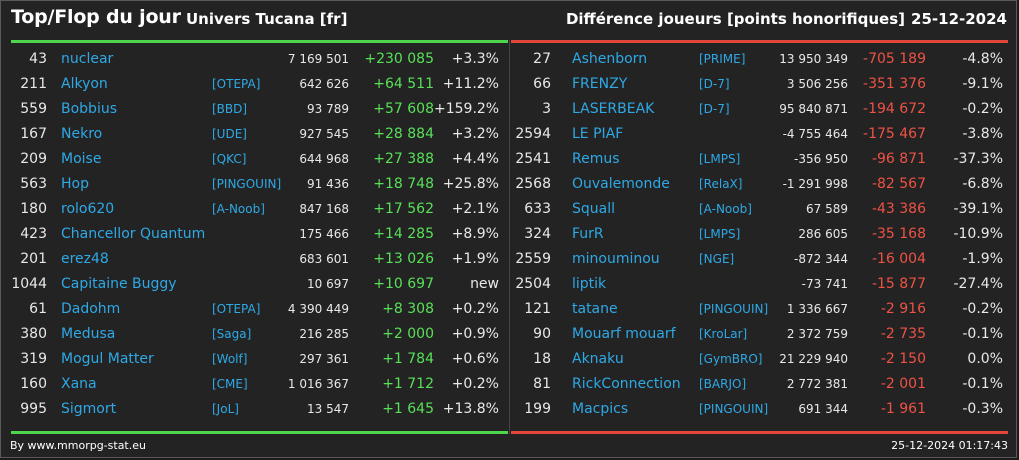 This screenshot has width=1019, height=460. I want to click on flop-row: 324 FurR [LMPS] 286 605 -35 168 -10.9%, so click(759, 234).